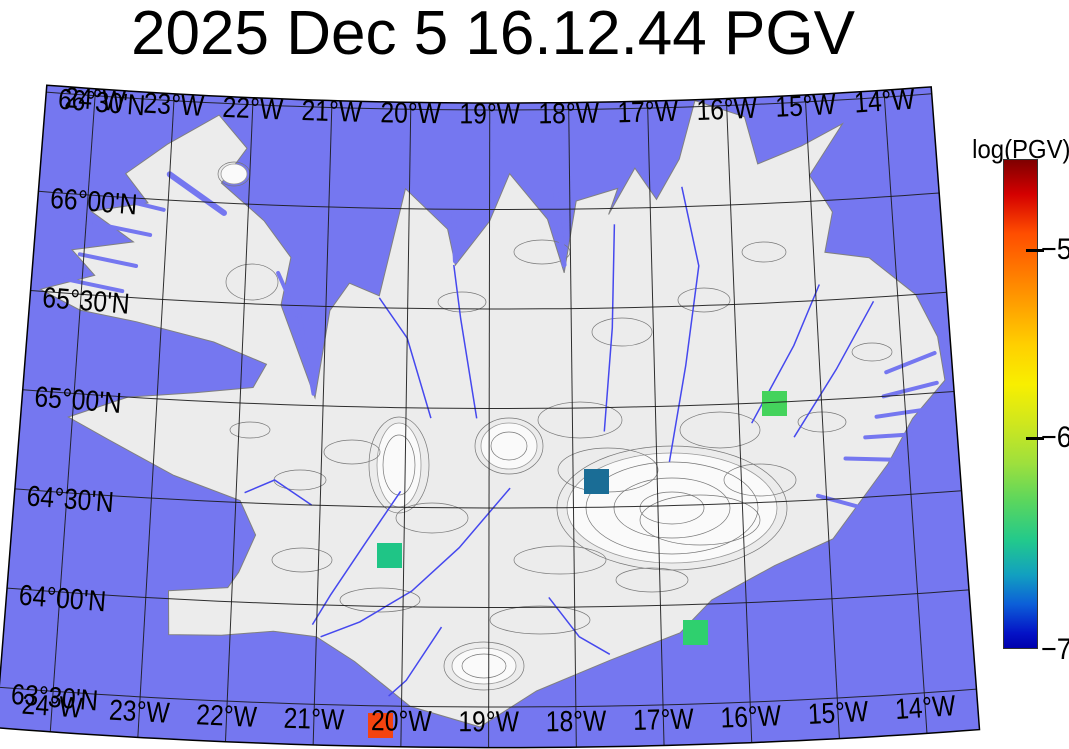 The image size is (1069, 749). What do you see at coordinates (85, 300) in the screenshot?
I see `left-latitude-label: 65°30'N` at bounding box center [85, 300].